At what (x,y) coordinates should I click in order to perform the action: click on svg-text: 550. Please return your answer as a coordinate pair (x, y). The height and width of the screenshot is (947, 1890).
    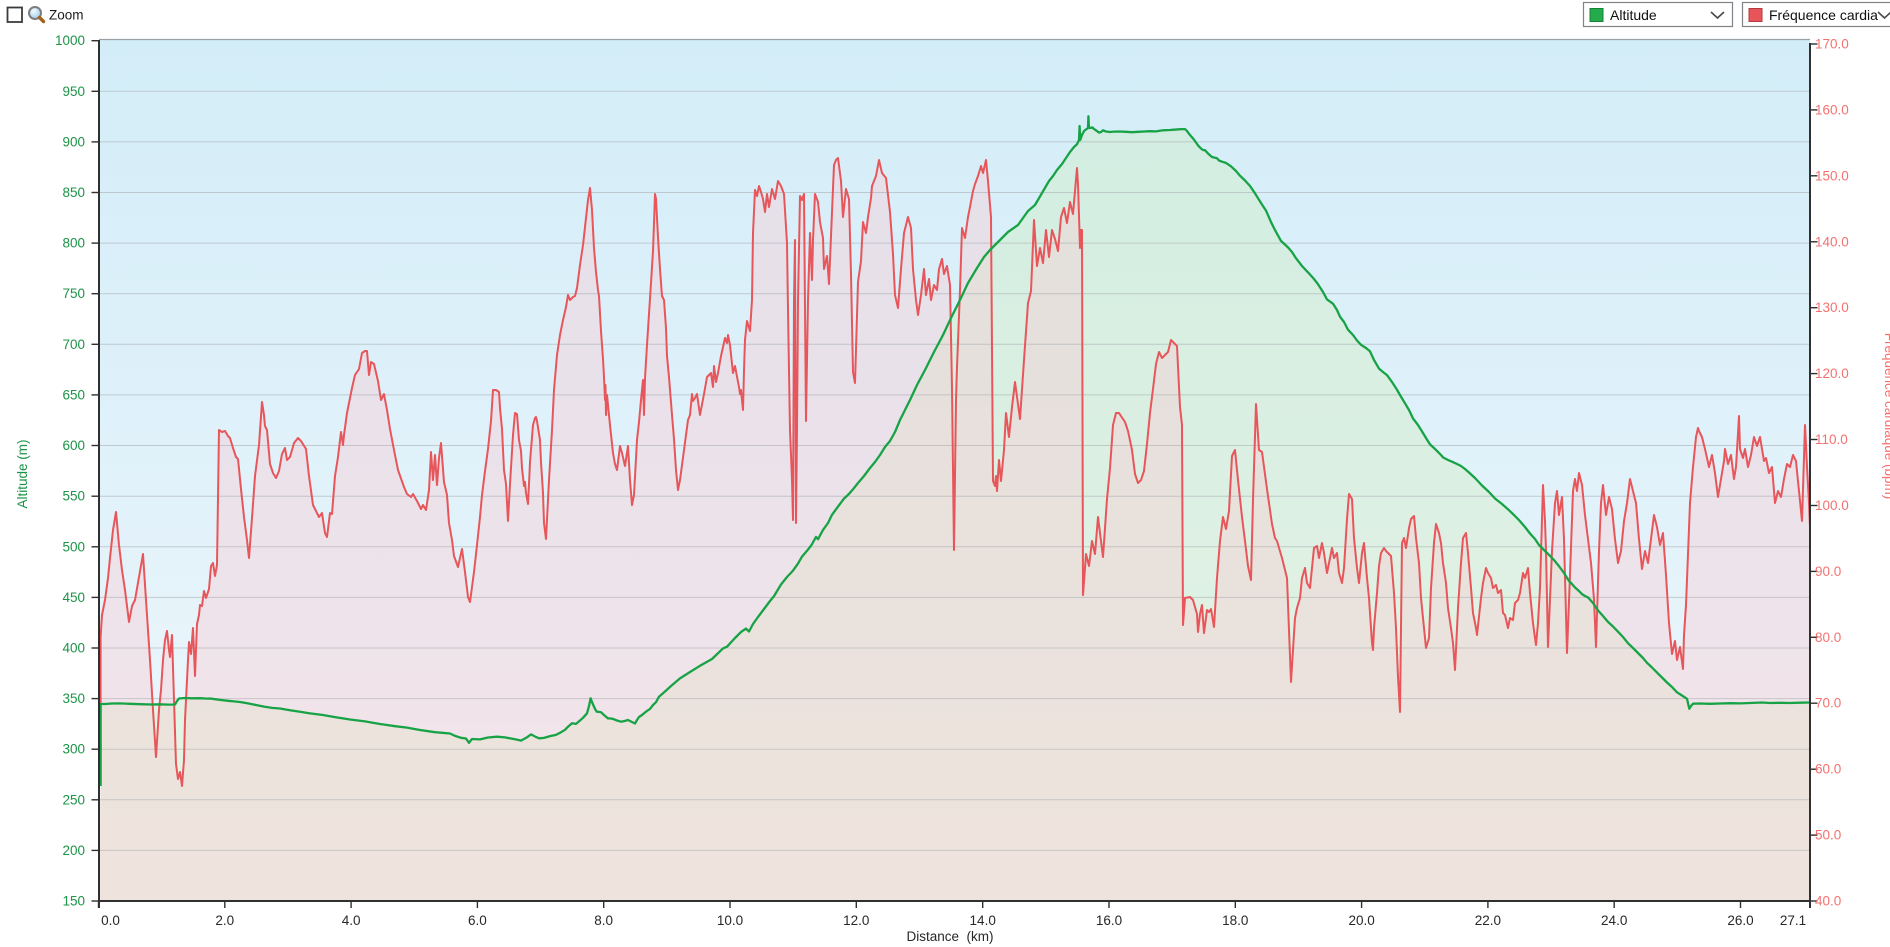
    Looking at the image, I should click on (73, 496).